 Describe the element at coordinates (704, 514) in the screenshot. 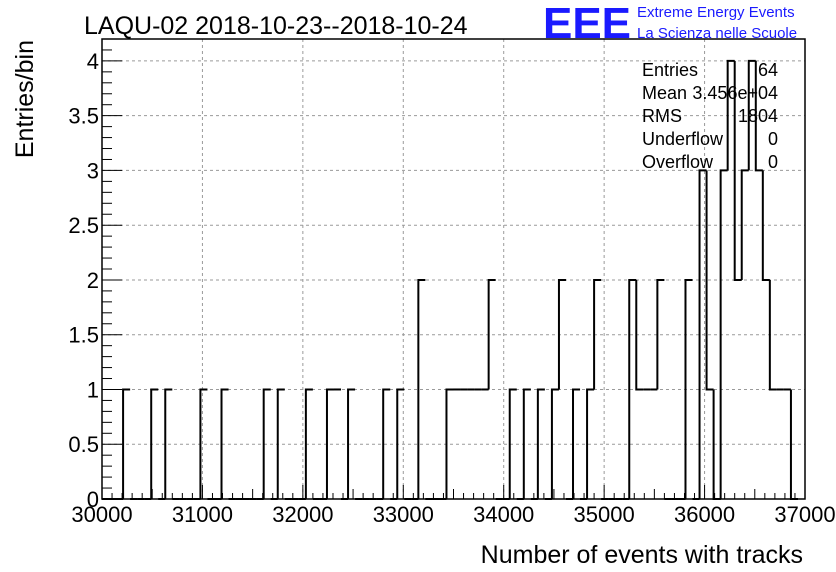

I see `x-tick-label: 36000` at that location.